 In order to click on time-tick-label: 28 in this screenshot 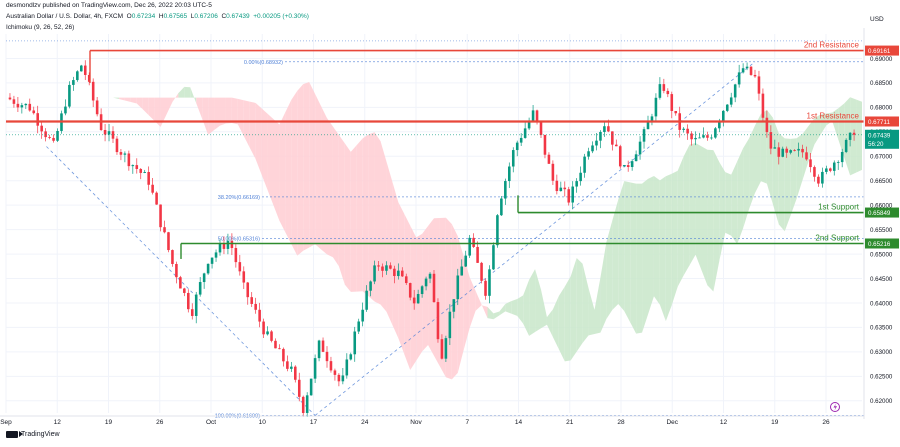, I will do `click(621, 422)`.